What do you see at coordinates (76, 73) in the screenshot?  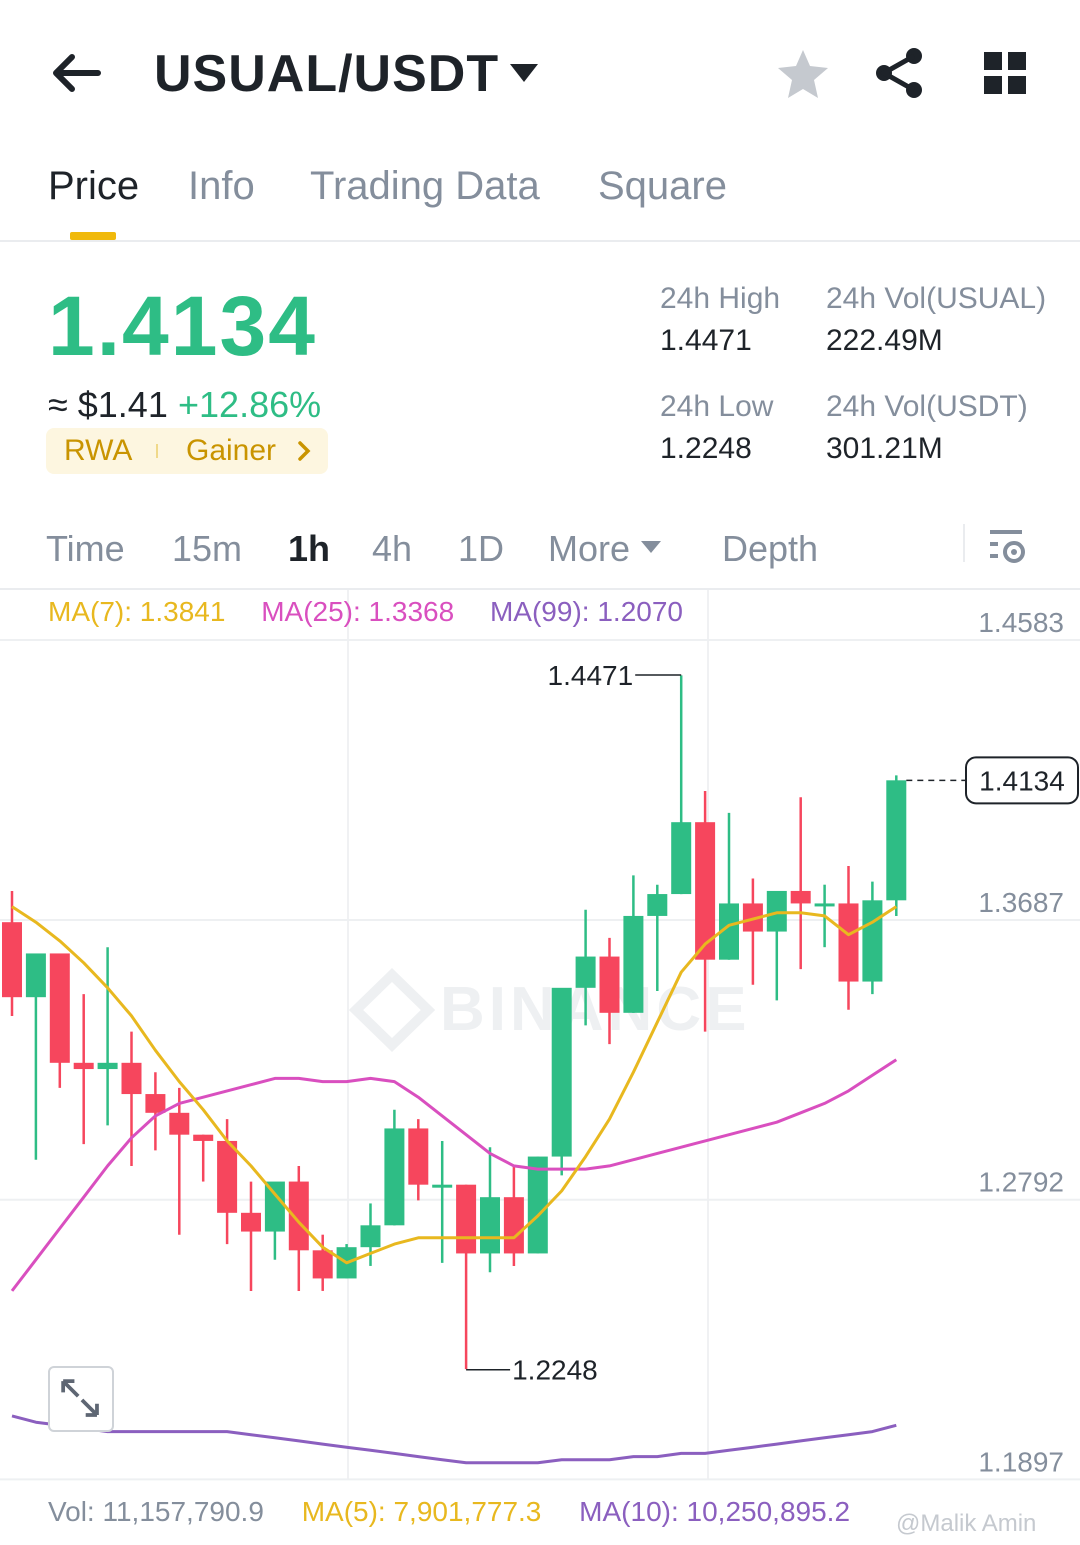 I see `back-arrow-icon` at bounding box center [76, 73].